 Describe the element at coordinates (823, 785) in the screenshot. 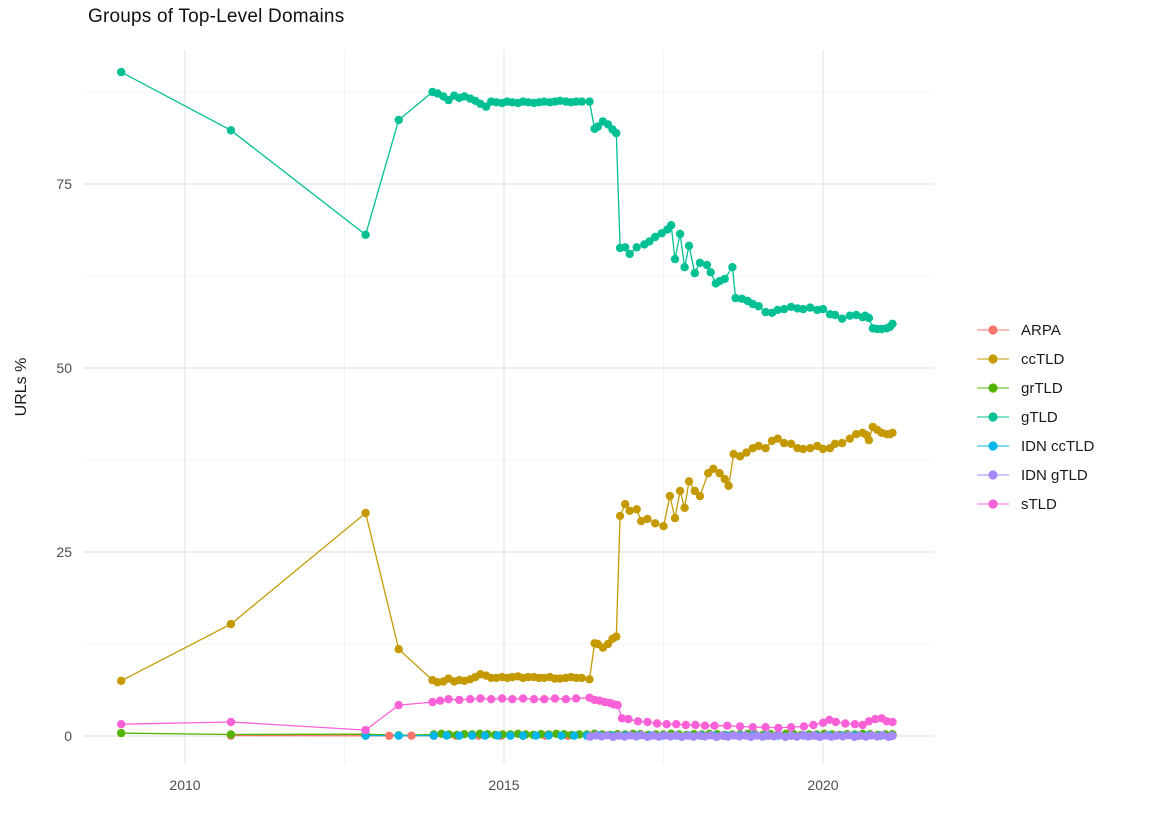

I see `x-tick-label: 2020` at that location.